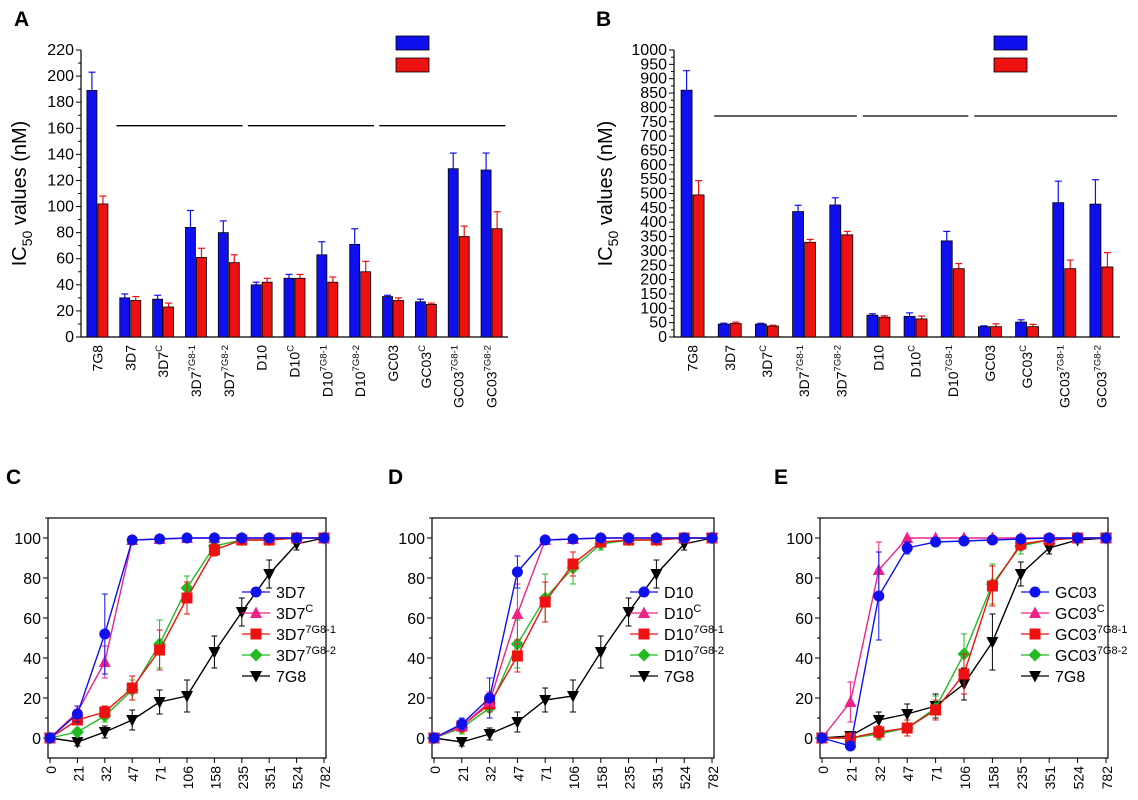 This screenshot has width=1138, height=800. What do you see at coordinates (912, 348) in the screenshot?
I see `category-superscript: C` at bounding box center [912, 348].